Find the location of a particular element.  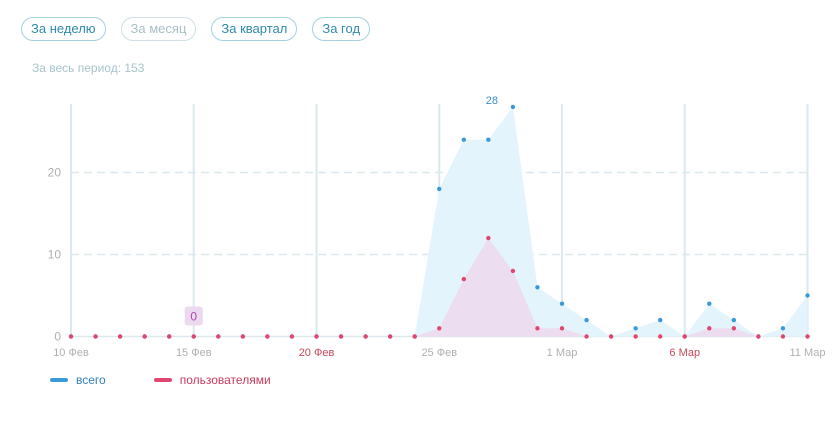

tooltip-box is located at coordinates (193, 316).